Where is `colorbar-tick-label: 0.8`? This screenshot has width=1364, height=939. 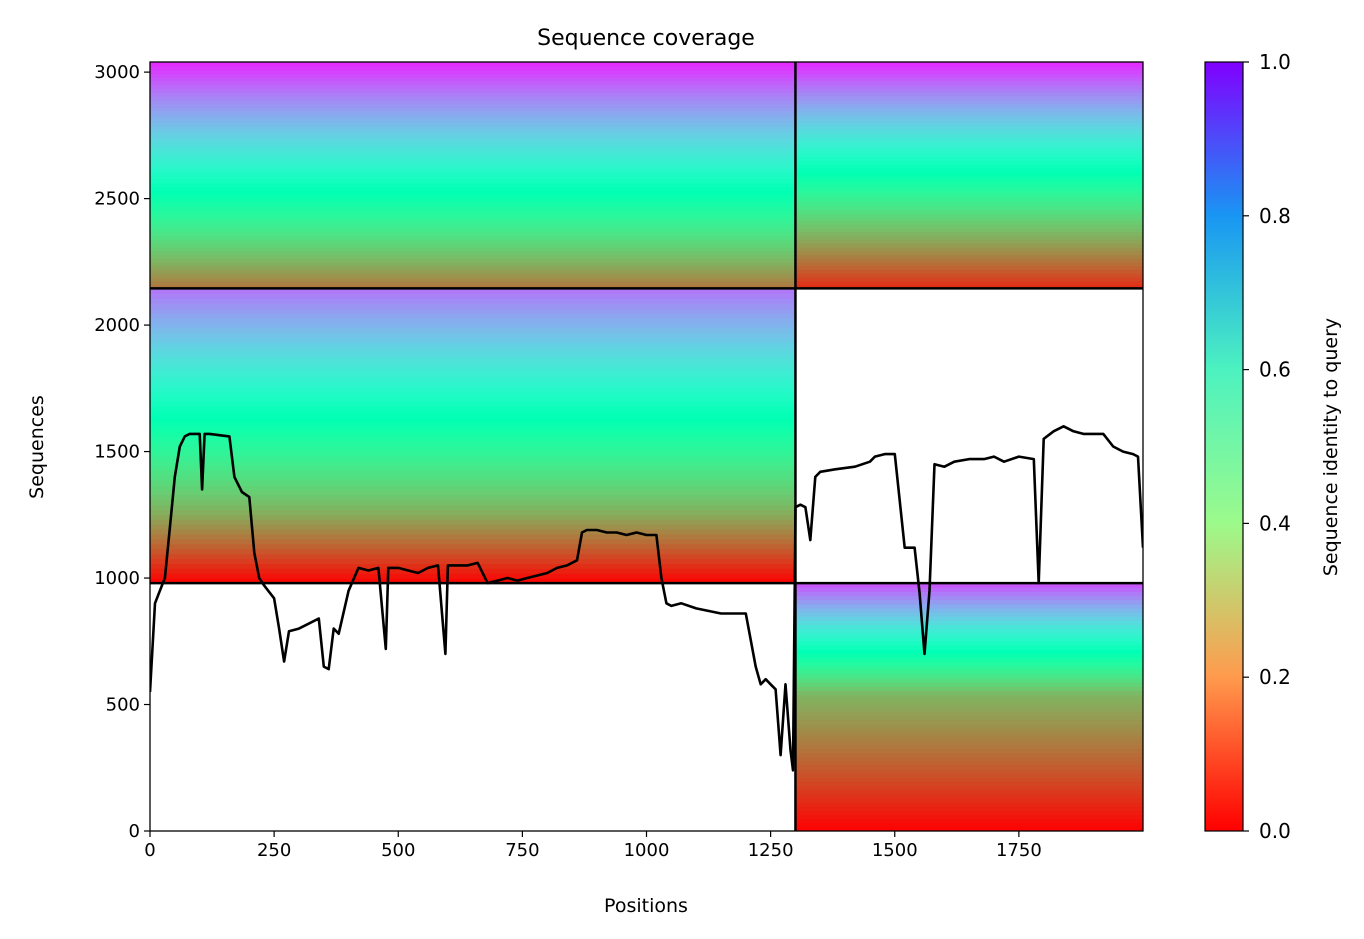
colorbar-tick-label: 0.8 is located at coordinates (1275, 216).